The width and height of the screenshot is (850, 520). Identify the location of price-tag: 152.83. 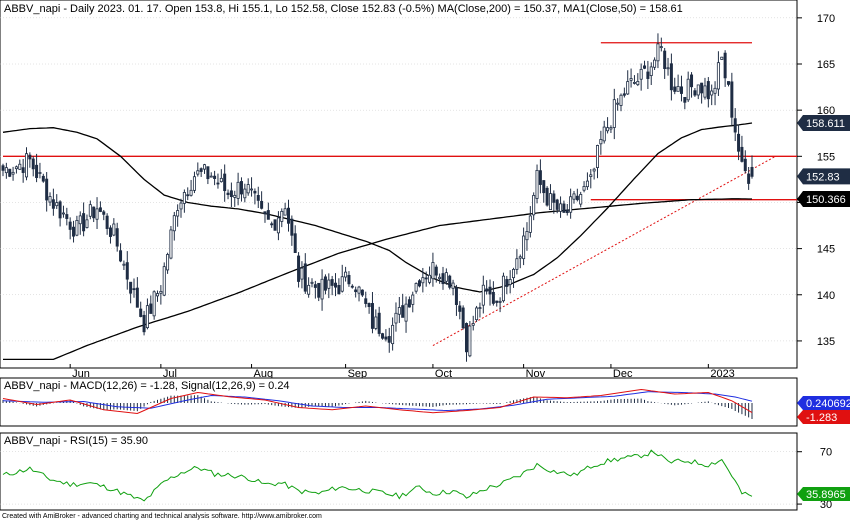
(823, 176).